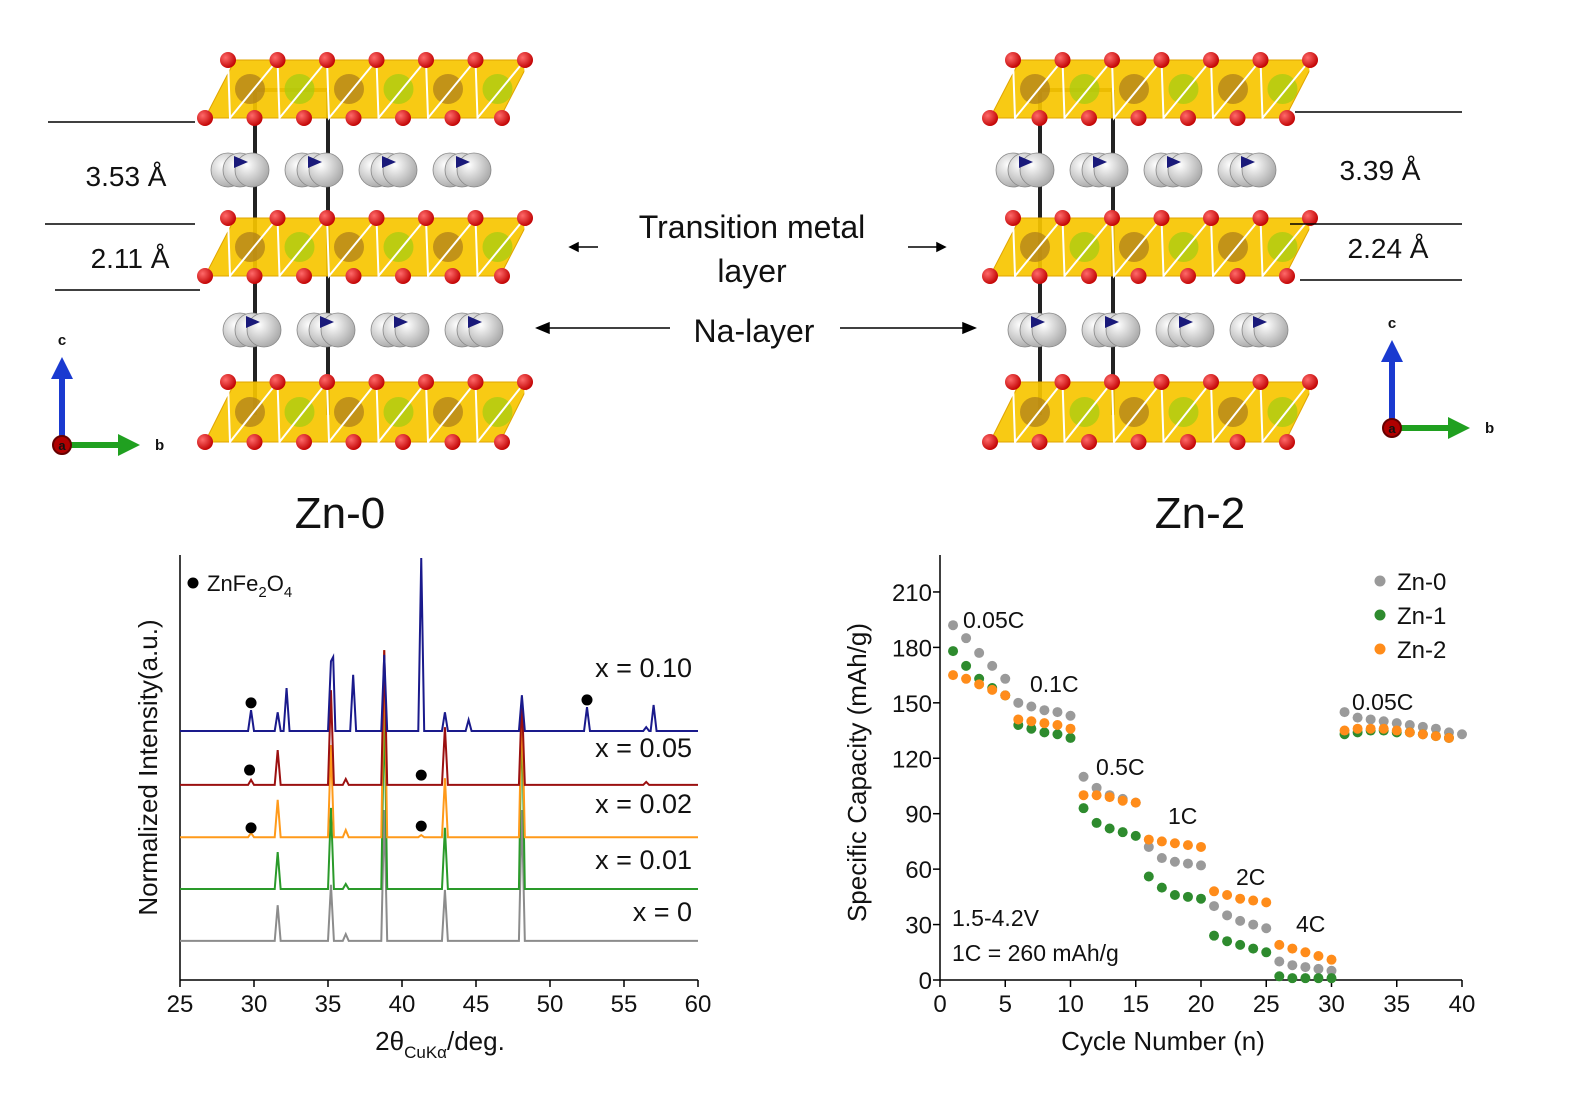  What do you see at coordinates (389, 1041) in the screenshot?
I see `x-axis-title-text: 2θ` at bounding box center [389, 1041].